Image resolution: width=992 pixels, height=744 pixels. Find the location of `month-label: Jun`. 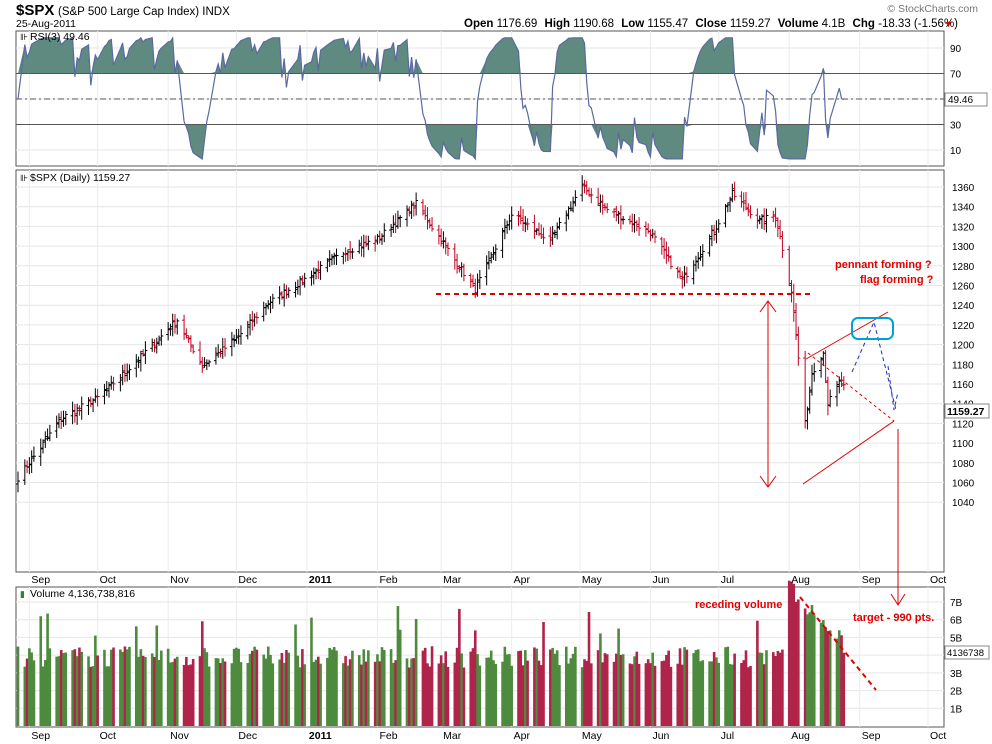

month-label: Jun is located at coordinates (660, 736).